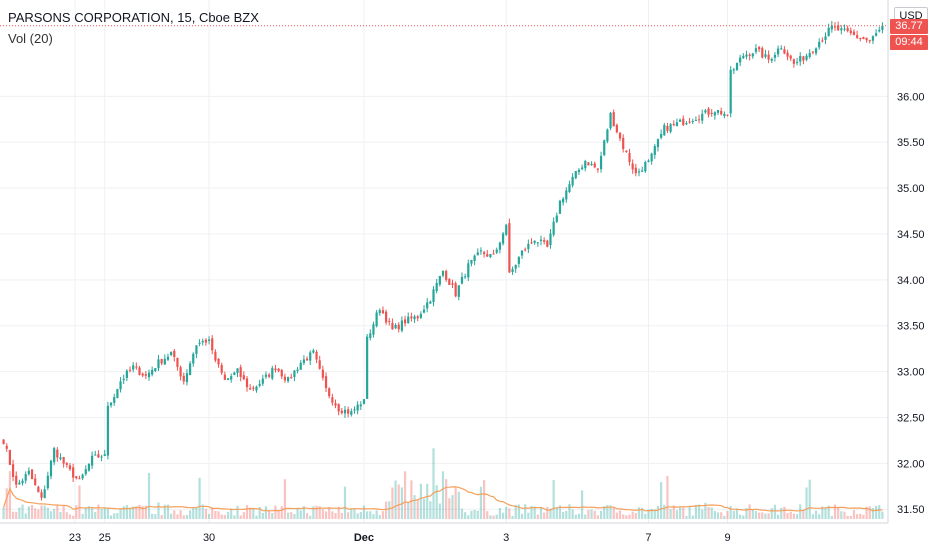 The image size is (932, 550). Describe the element at coordinates (209, 538) in the screenshot. I see `time-tick-label: 30` at that location.